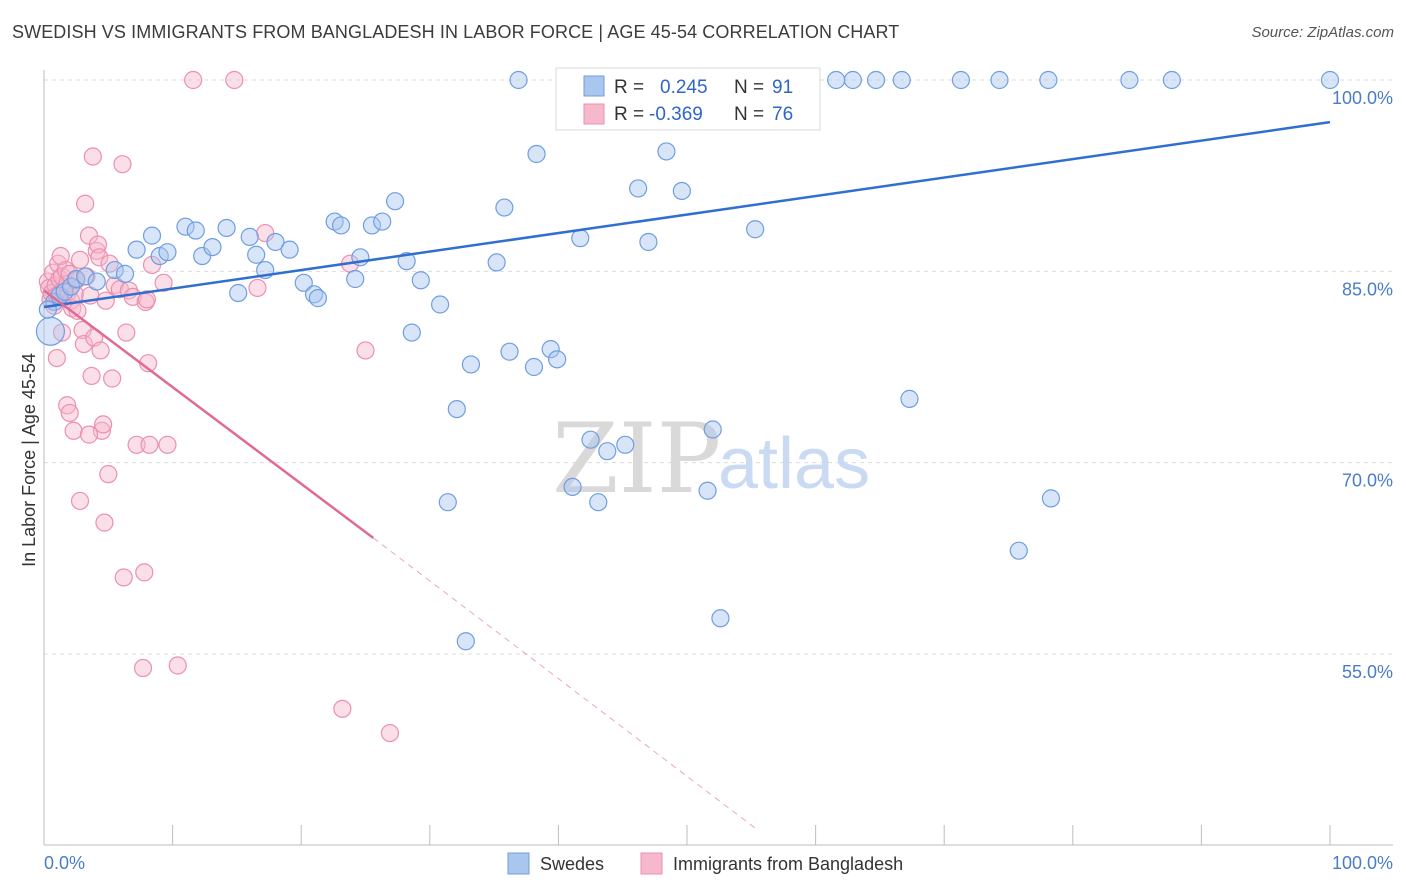  I want to click on legend-n-value-2: 76, so click(782, 114).